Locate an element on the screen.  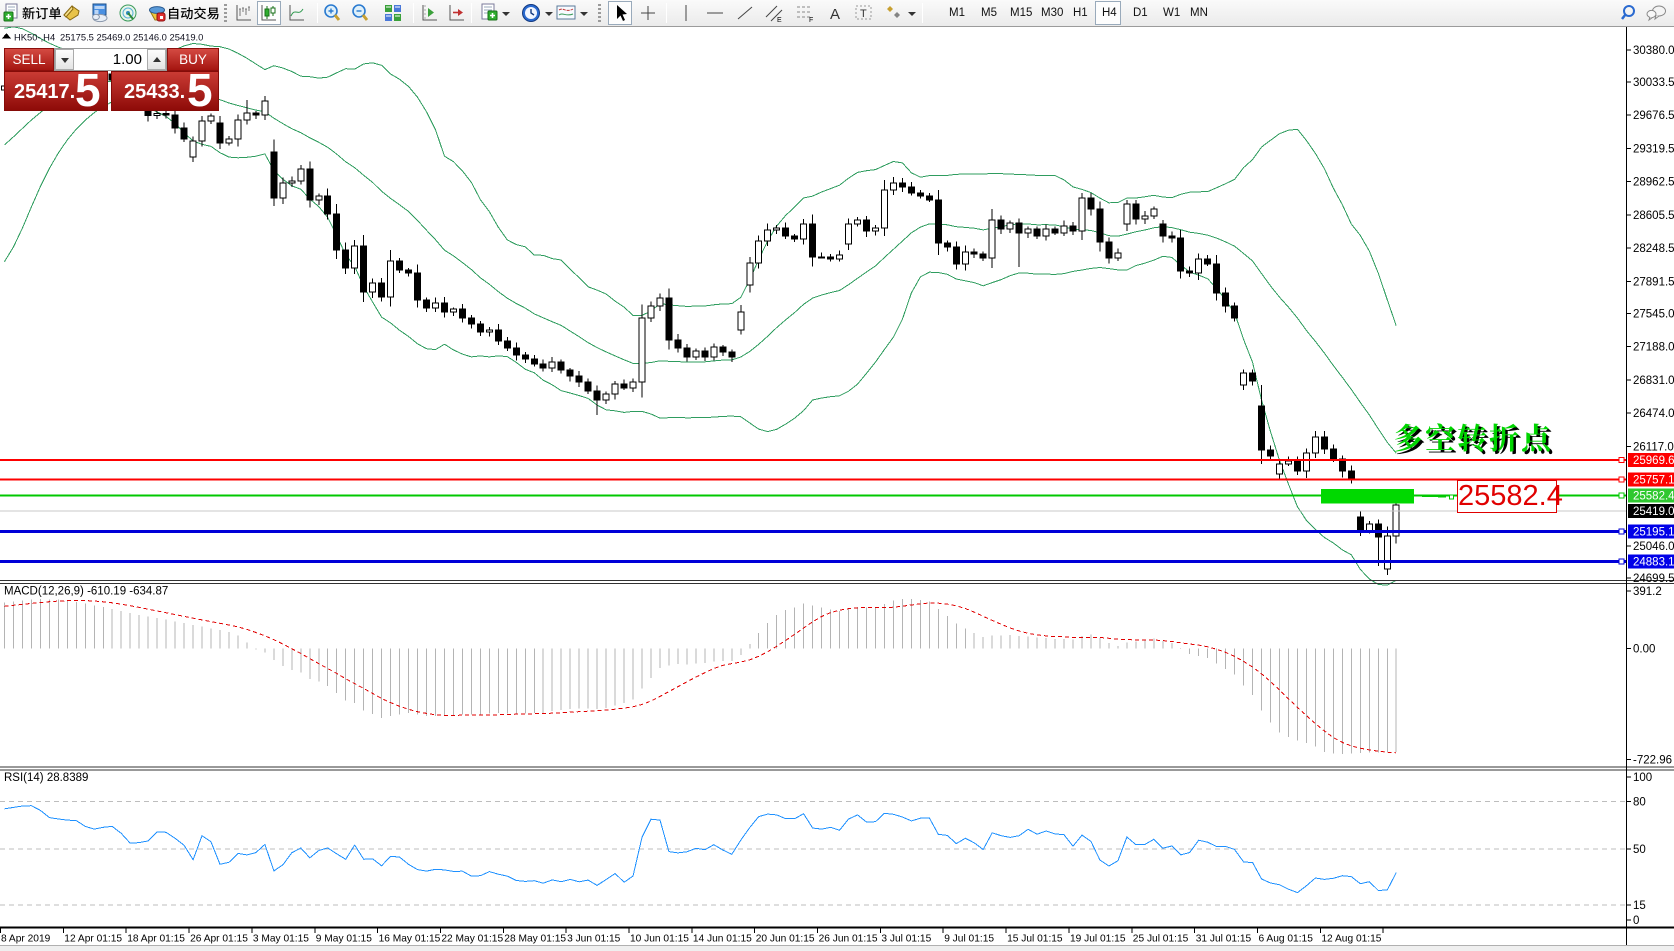
svg-text: 80 is located at coordinates (1639, 803).